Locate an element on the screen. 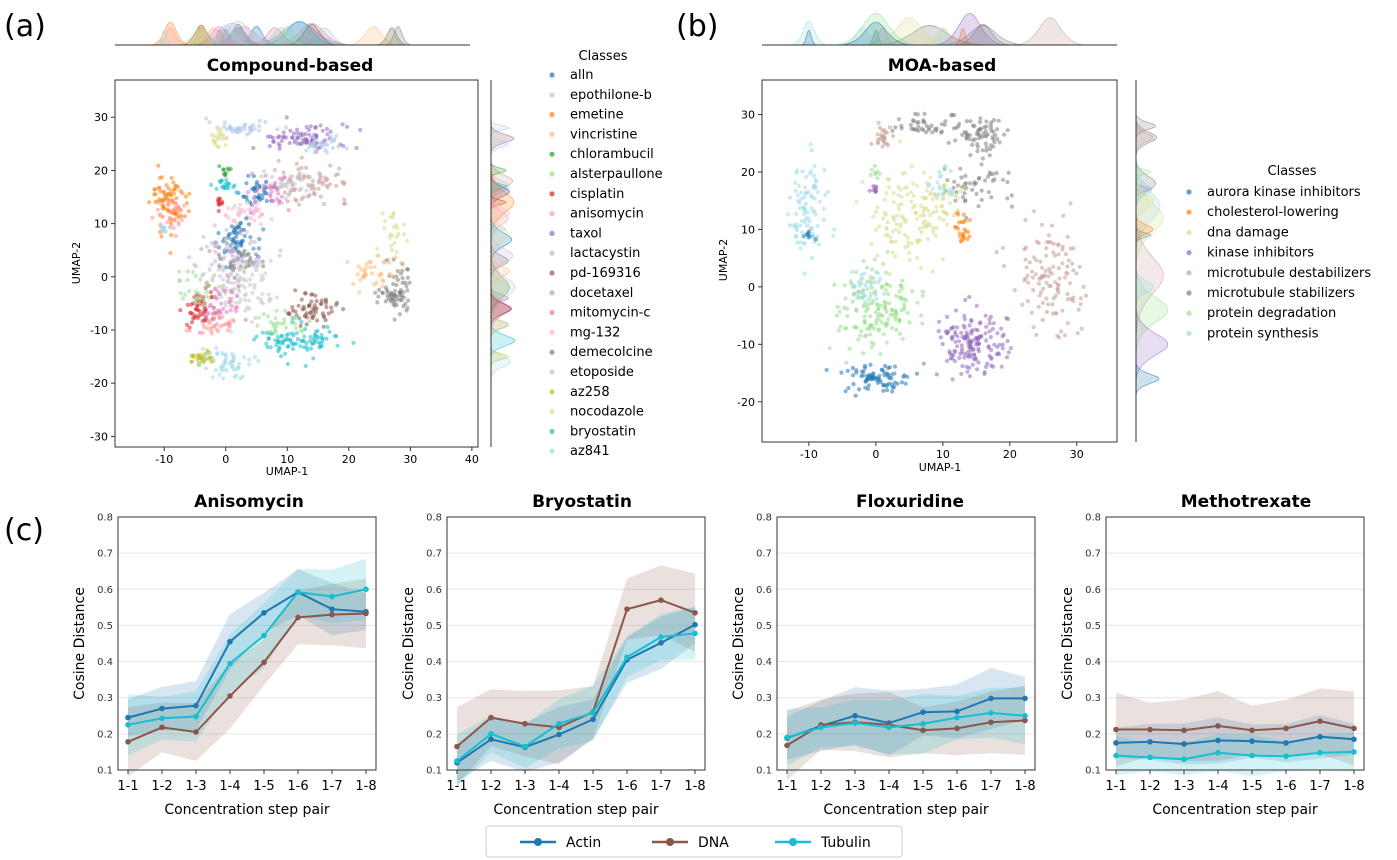 The width and height of the screenshot is (1397, 860). legend-label: bryostatin is located at coordinates (603, 431).